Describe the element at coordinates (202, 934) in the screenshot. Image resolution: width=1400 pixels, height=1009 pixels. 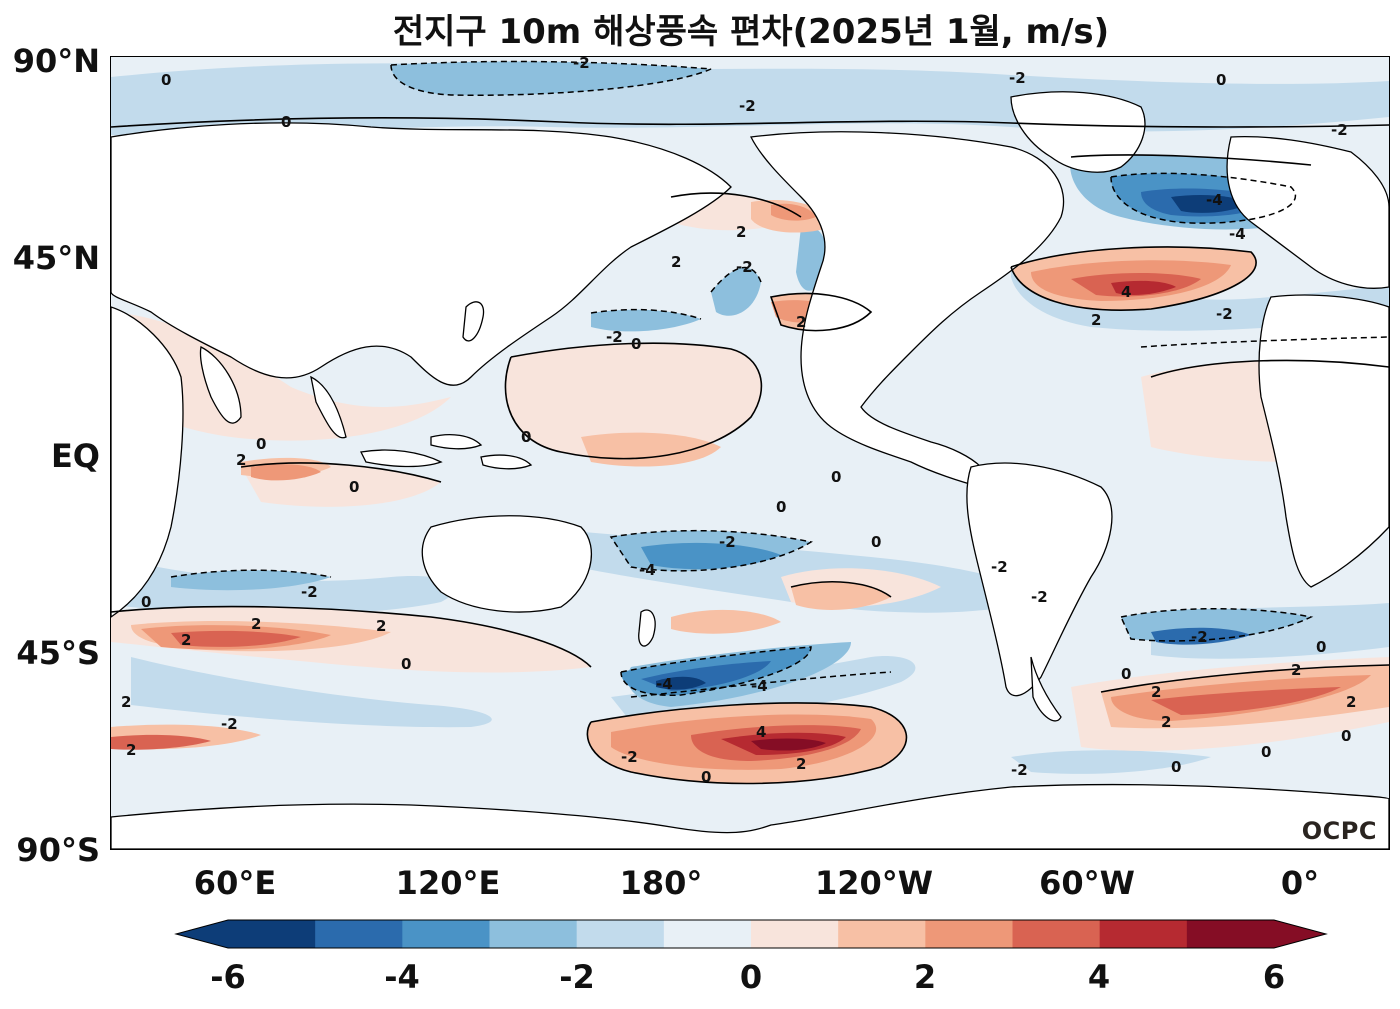
I see `colorbar-extend-min` at that location.